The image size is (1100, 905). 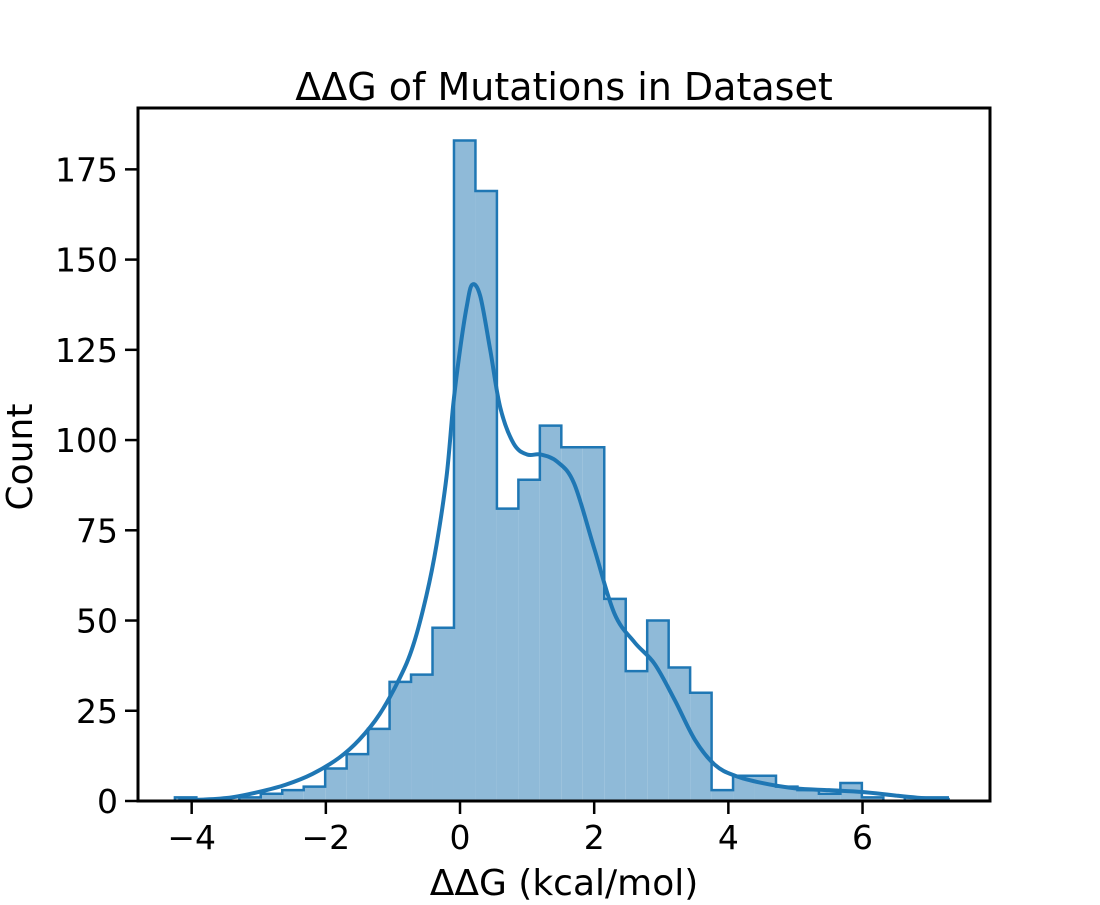 What do you see at coordinates (97, 711) in the screenshot?
I see `y-tick-label: 25` at bounding box center [97, 711].